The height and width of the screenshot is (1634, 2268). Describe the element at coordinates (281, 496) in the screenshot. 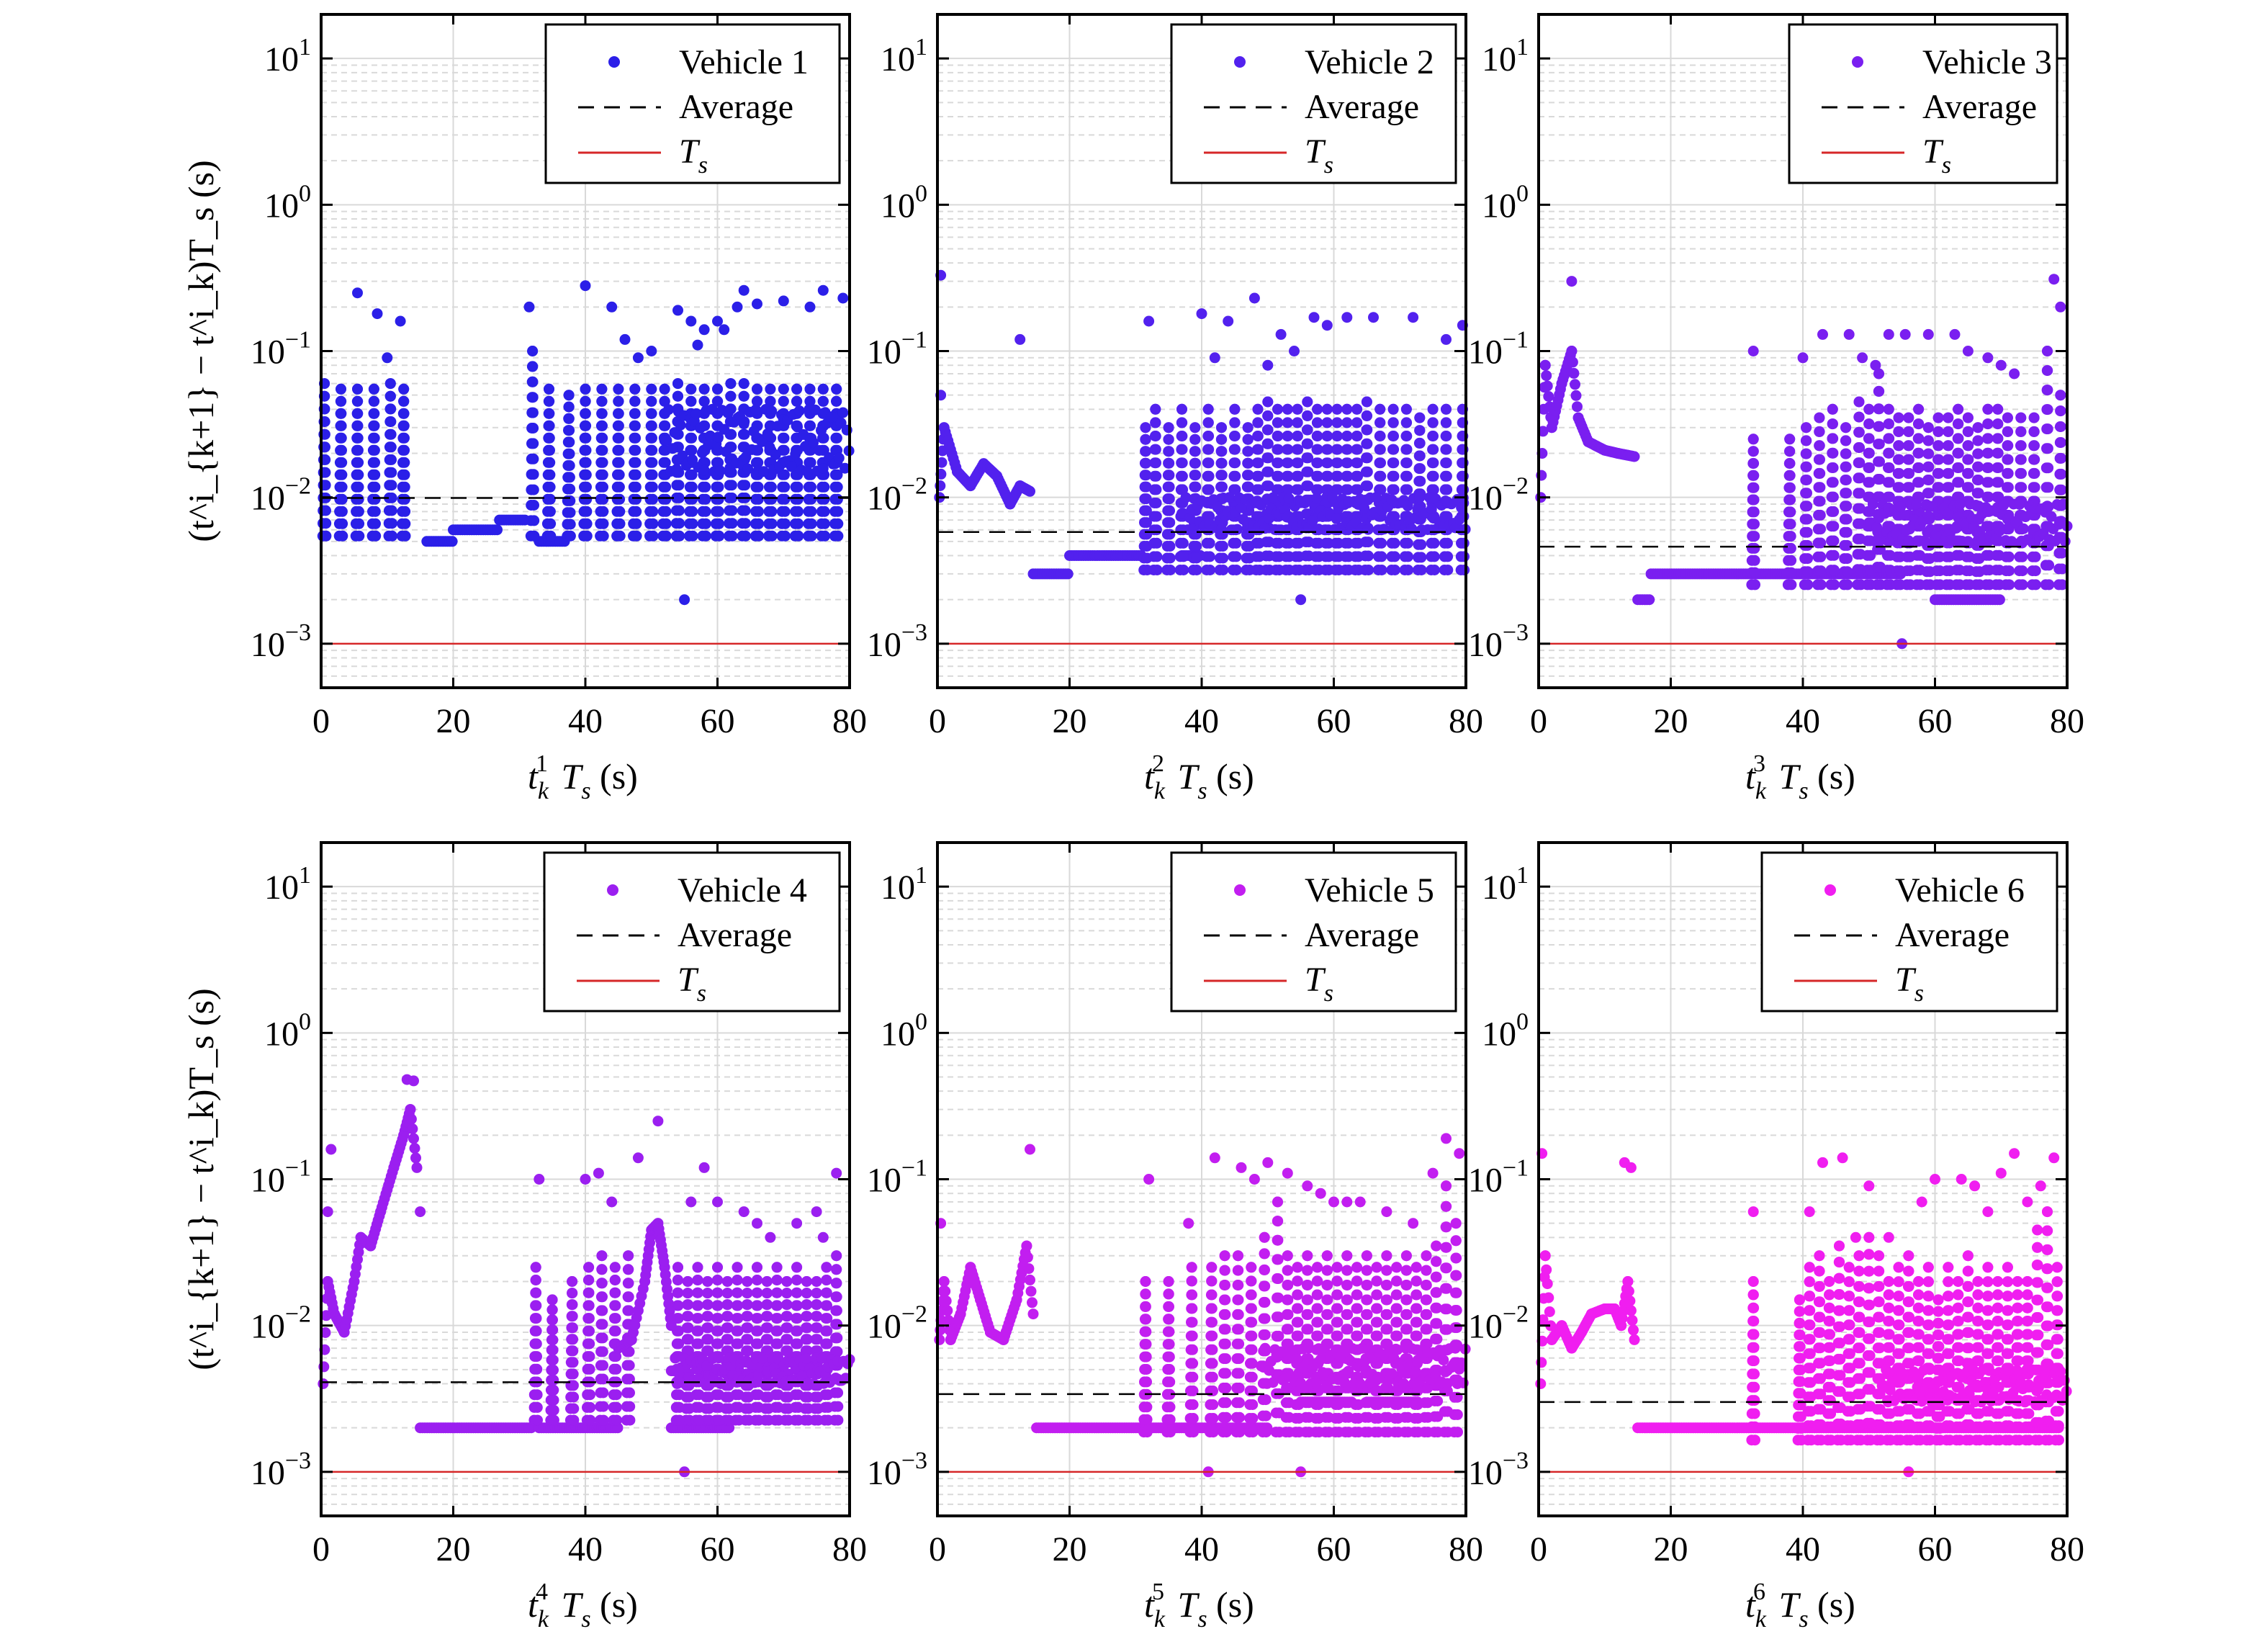

I see `y-tick-label: 10⁻²` at that location.